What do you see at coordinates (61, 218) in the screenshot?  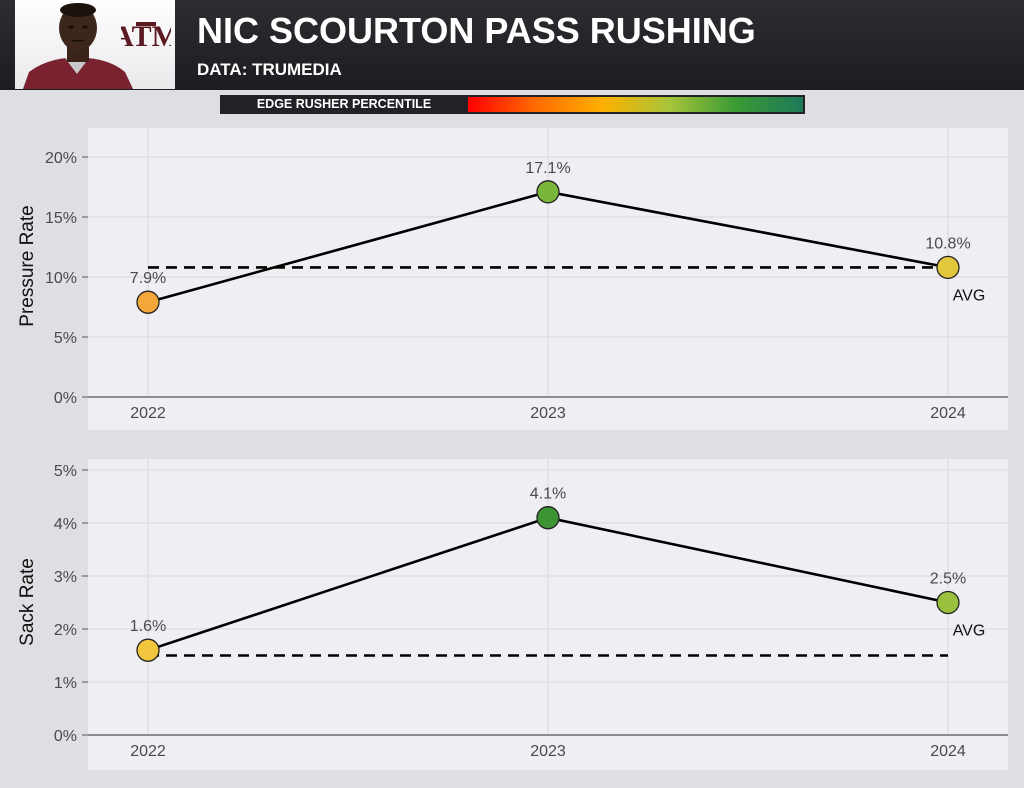 I see `y-tick-label: 15%` at bounding box center [61, 218].